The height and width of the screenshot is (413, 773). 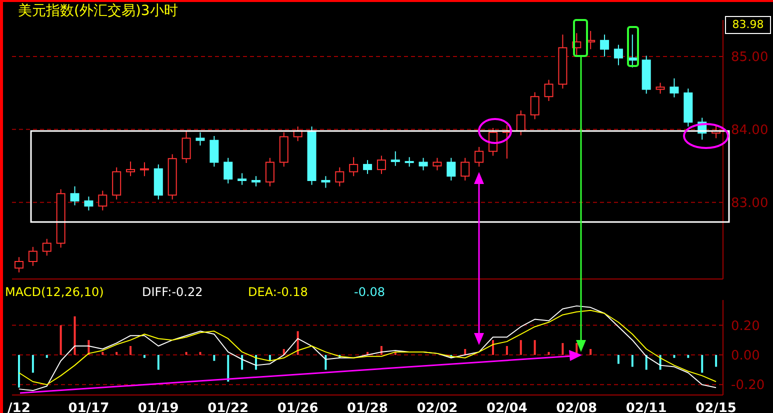 I want to click on chart-title: MACD(12,26,10), so click(x=55, y=292).